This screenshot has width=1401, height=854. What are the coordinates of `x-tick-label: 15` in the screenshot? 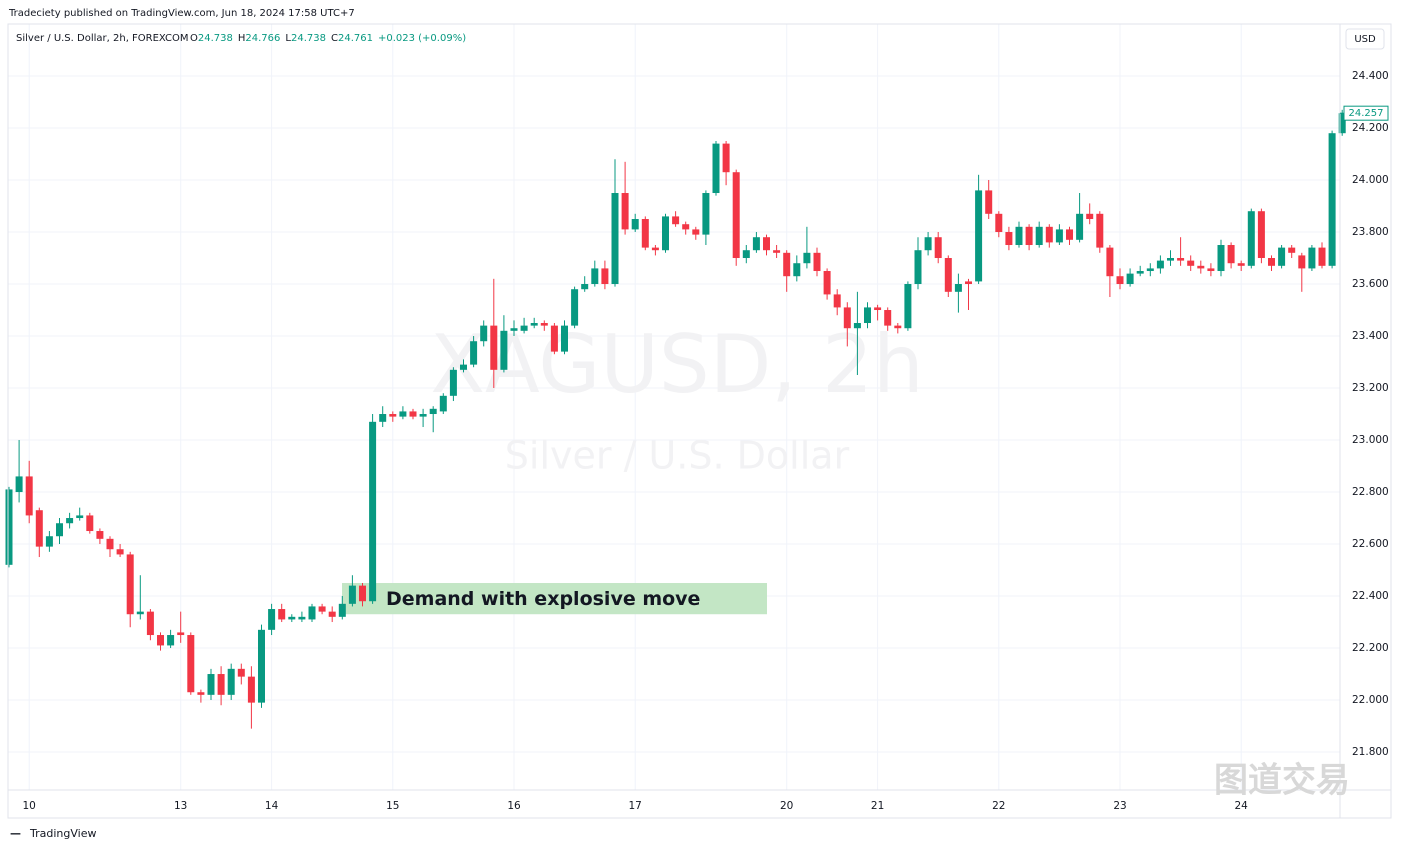 It's located at (392, 806).